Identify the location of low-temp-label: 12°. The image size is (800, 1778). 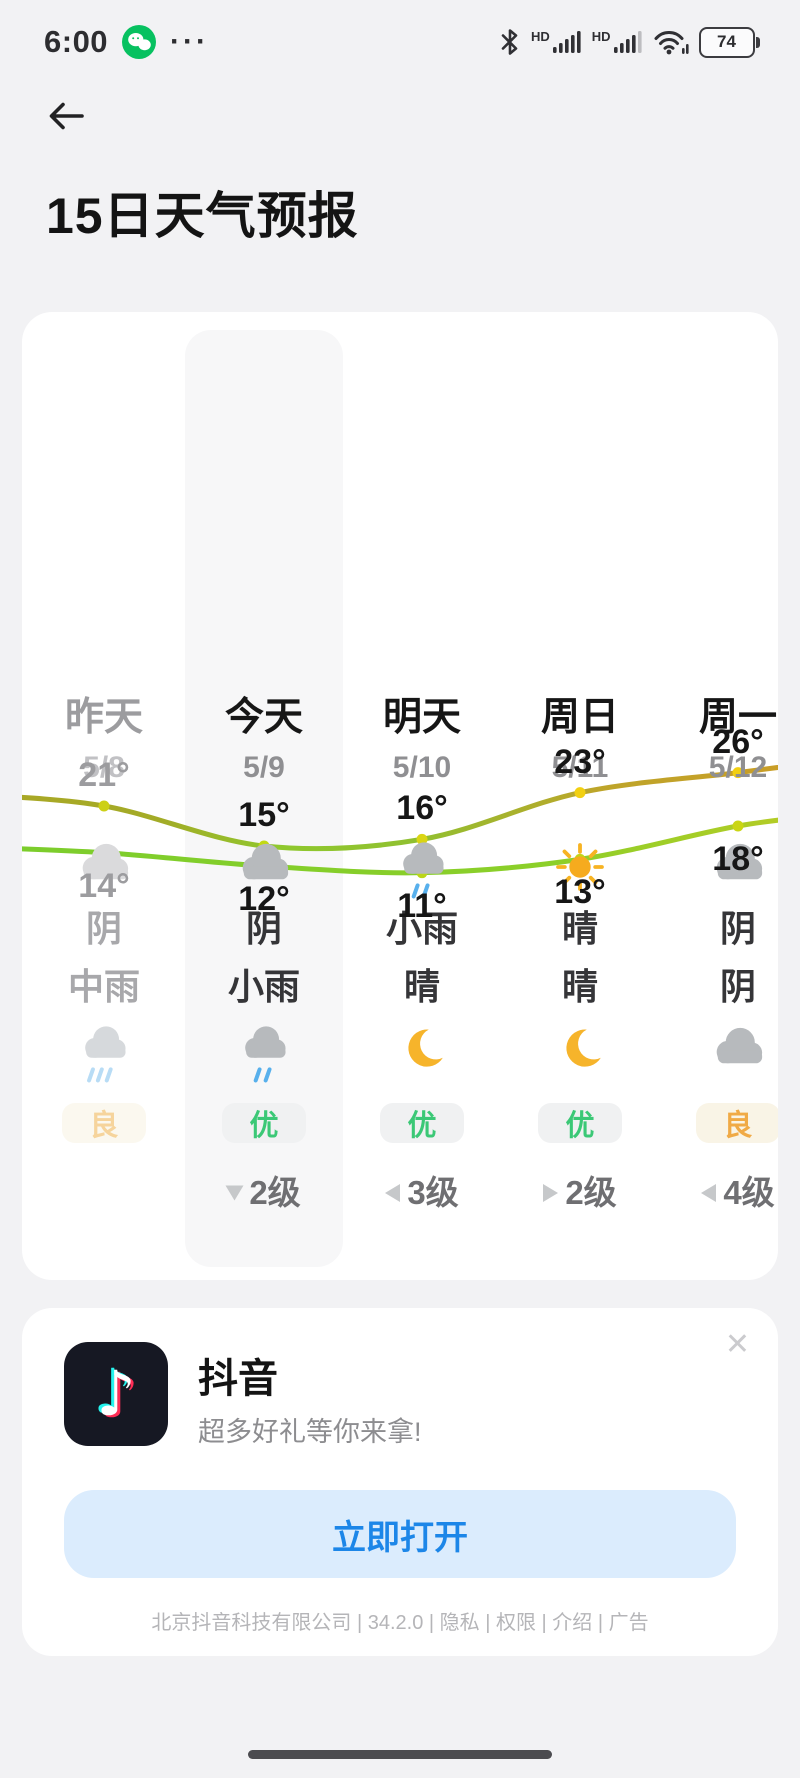
(264, 899).